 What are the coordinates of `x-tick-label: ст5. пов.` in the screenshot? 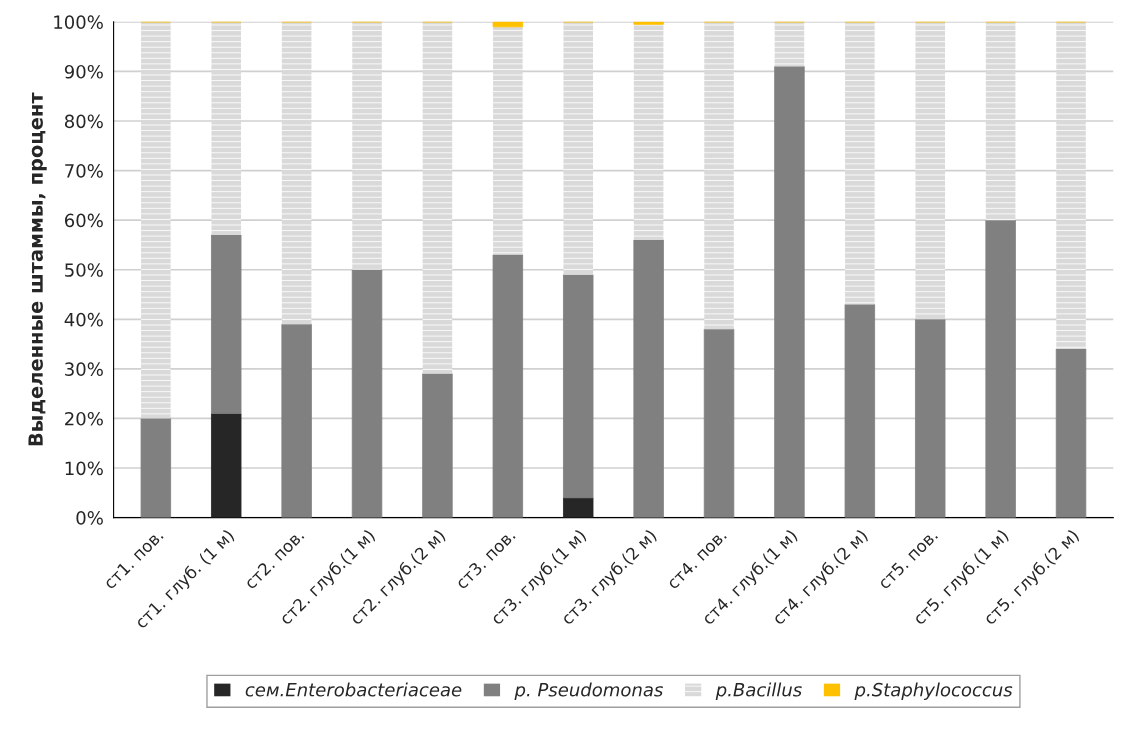 It's located at (908, 559).